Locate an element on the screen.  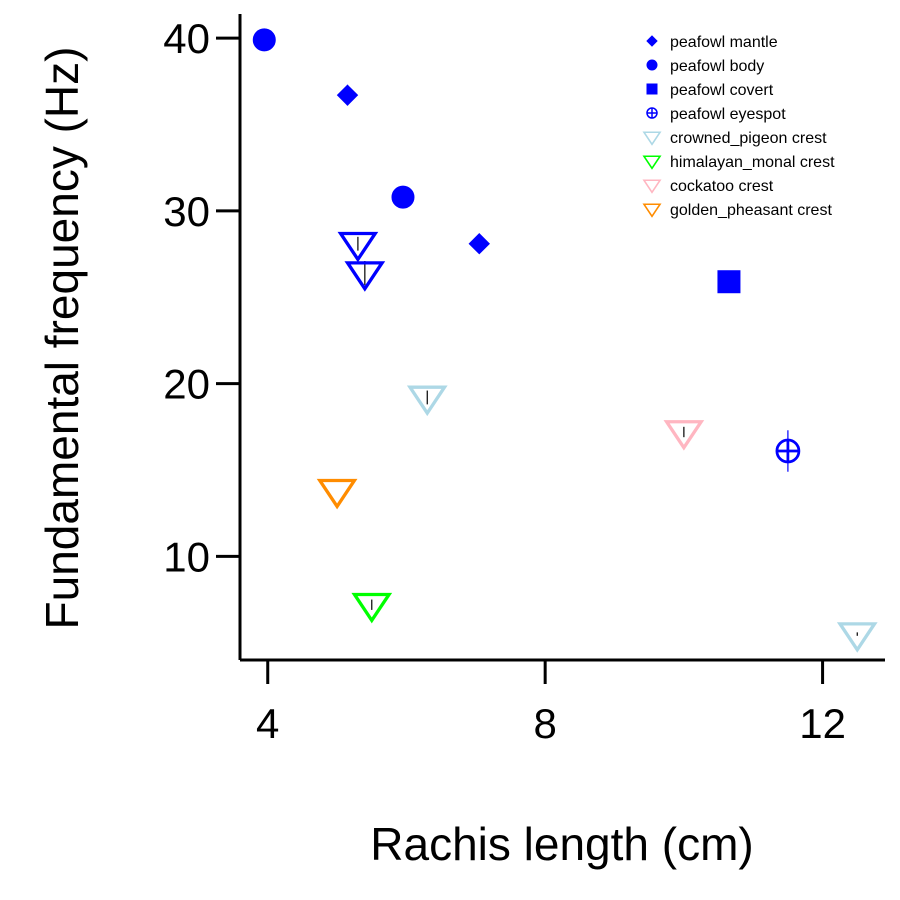
legend-item: peafowl eyespot is located at coordinates (716, 114).